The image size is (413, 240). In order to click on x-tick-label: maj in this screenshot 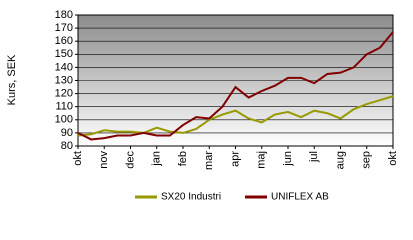, I will do `click(262, 160)`.